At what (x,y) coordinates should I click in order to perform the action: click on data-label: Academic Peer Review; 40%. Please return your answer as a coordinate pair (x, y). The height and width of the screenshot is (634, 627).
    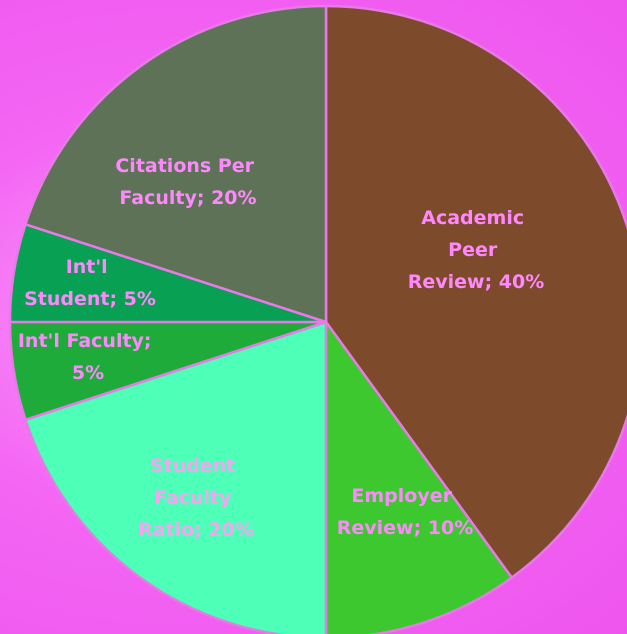
    Looking at the image, I should click on (476, 250).